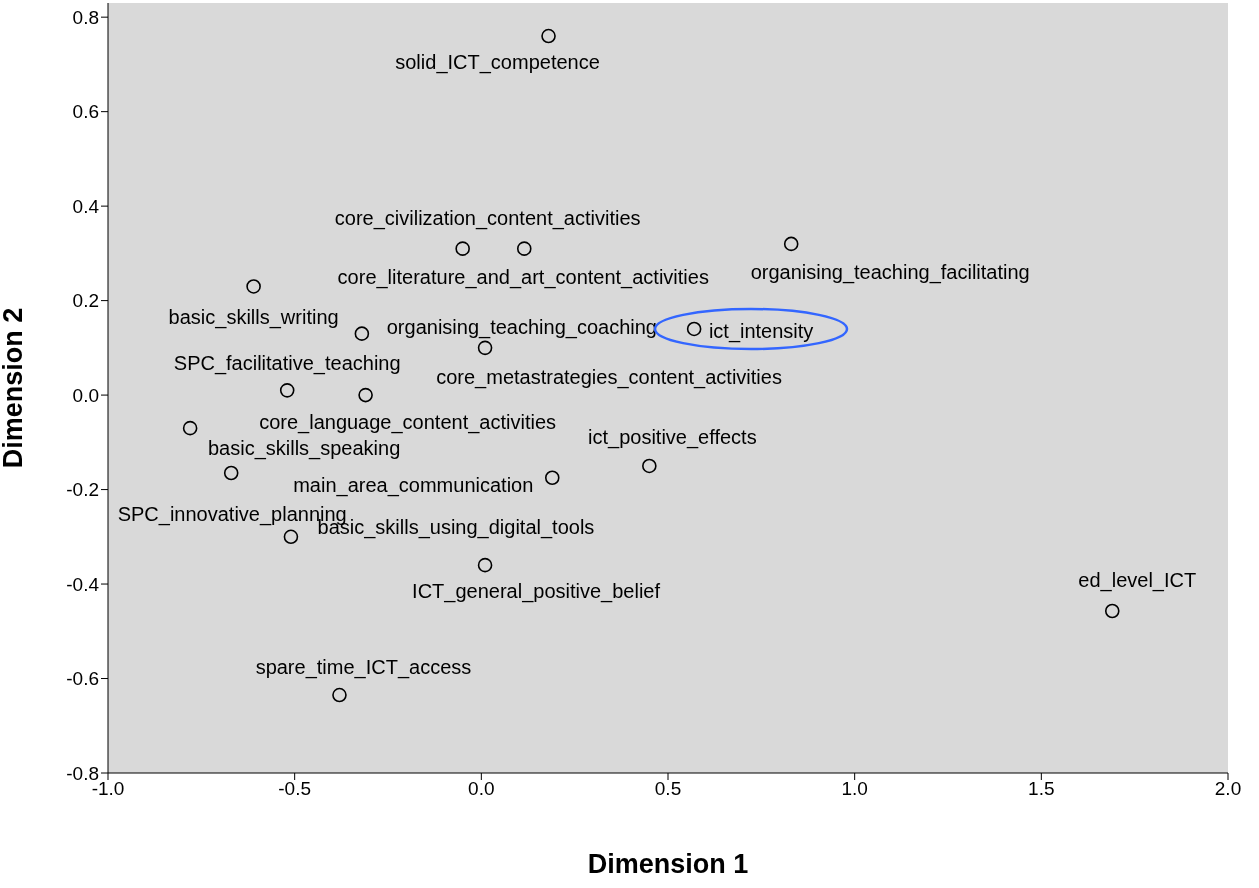  I want to click on y-tick-label: -0.4, so click(83, 584).